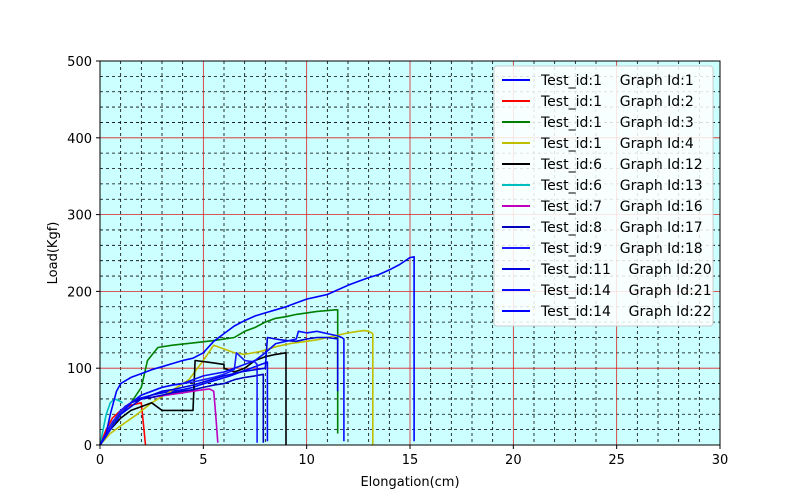 This screenshot has height=500, width=800. Describe the element at coordinates (203, 460) in the screenshot. I see `x-tick-label: 5` at that location.